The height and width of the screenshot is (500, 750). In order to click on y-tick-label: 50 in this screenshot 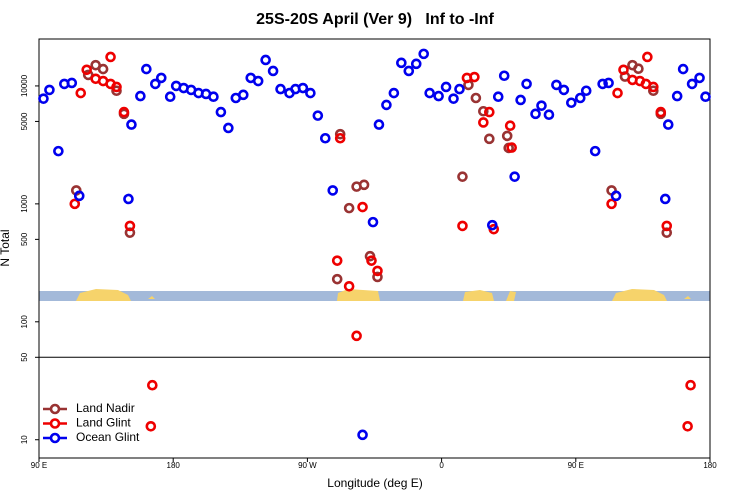, I will do `click(24, 356)`.